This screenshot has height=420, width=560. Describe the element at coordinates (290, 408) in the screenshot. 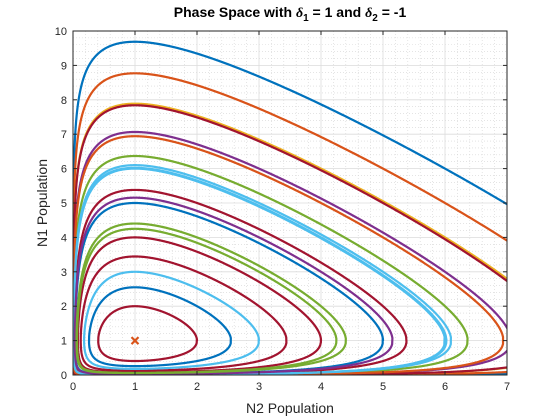

I see `x-axis-label: N2 Population` at that location.